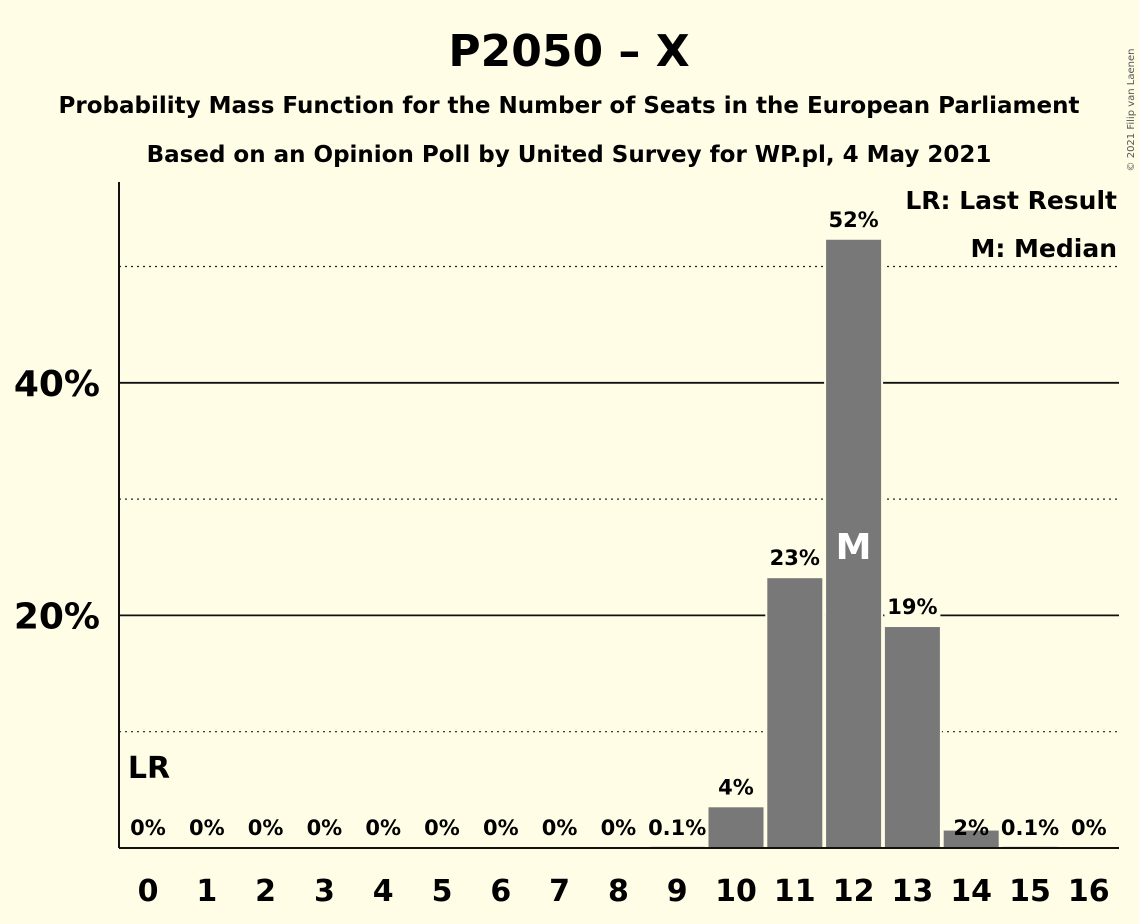 The image size is (1139, 924). What do you see at coordinates (913, 891) in the screenshot?
I see `x-tick-label: 13` at bounding box center [913, 891].